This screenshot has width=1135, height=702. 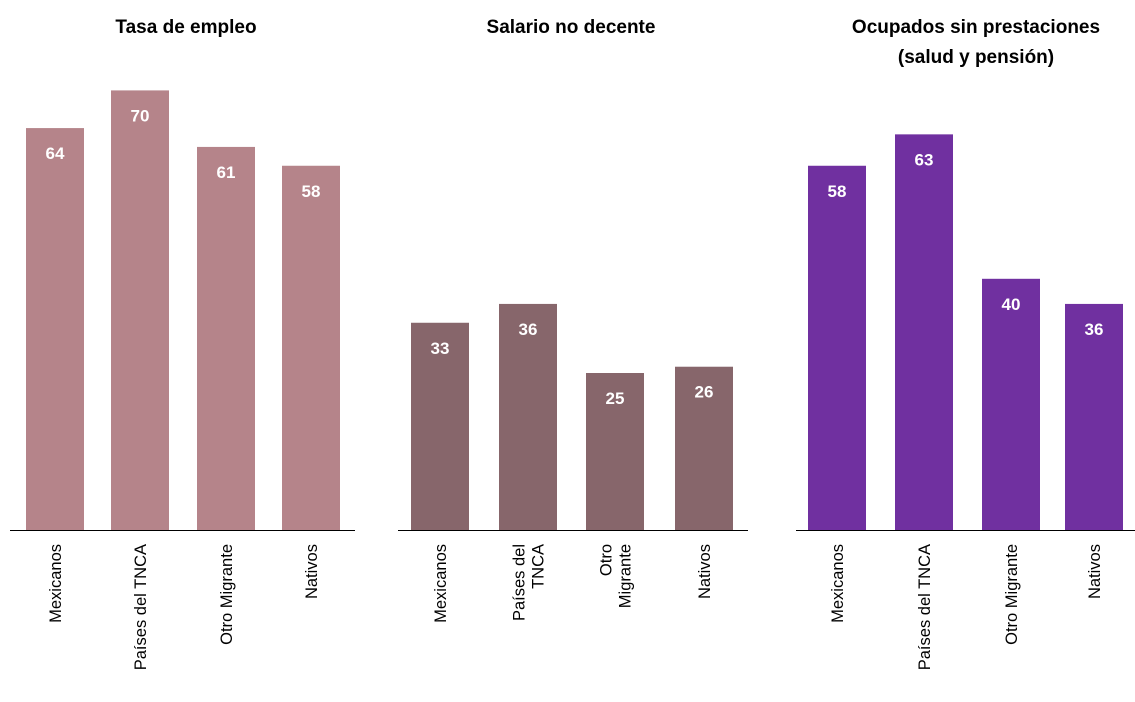 I want to click on x-tick-label: TNCA, so click(x=539, y=566).